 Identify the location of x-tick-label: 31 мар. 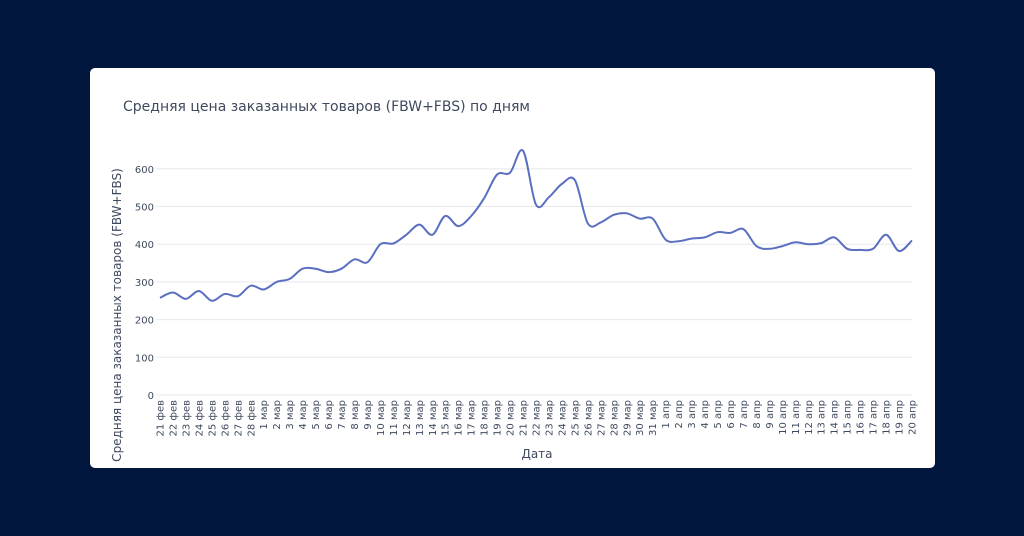
(653, 418).